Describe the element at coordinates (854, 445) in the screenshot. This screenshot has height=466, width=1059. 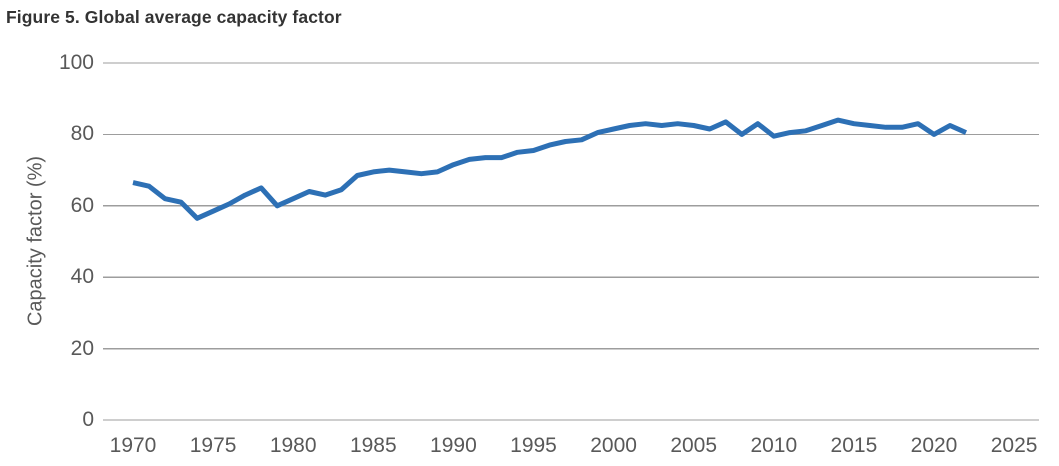
I see `x-tick-label: 2015` at that location.